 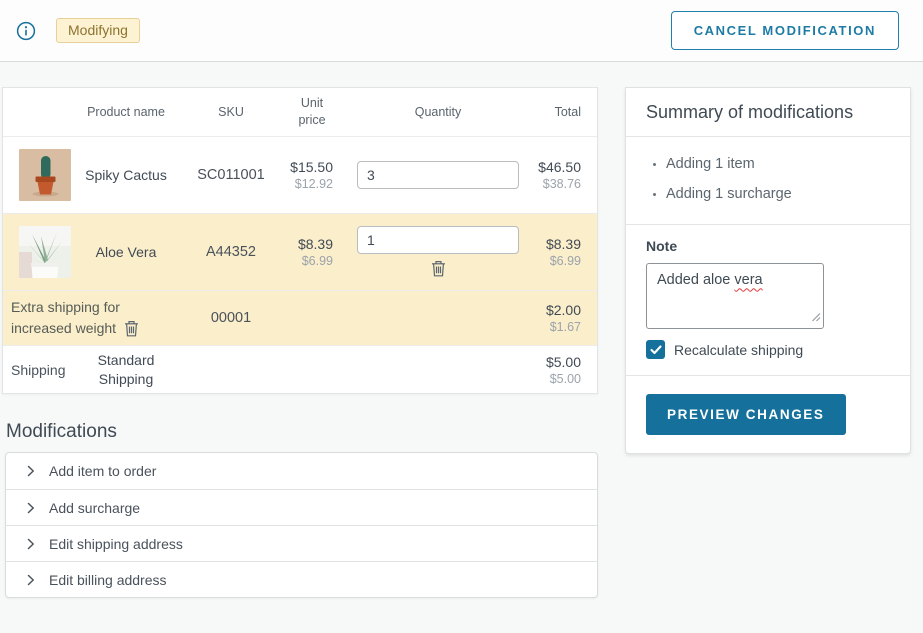 I want to click on column-header-quantity: Quantity, so click(x=438, y=111).